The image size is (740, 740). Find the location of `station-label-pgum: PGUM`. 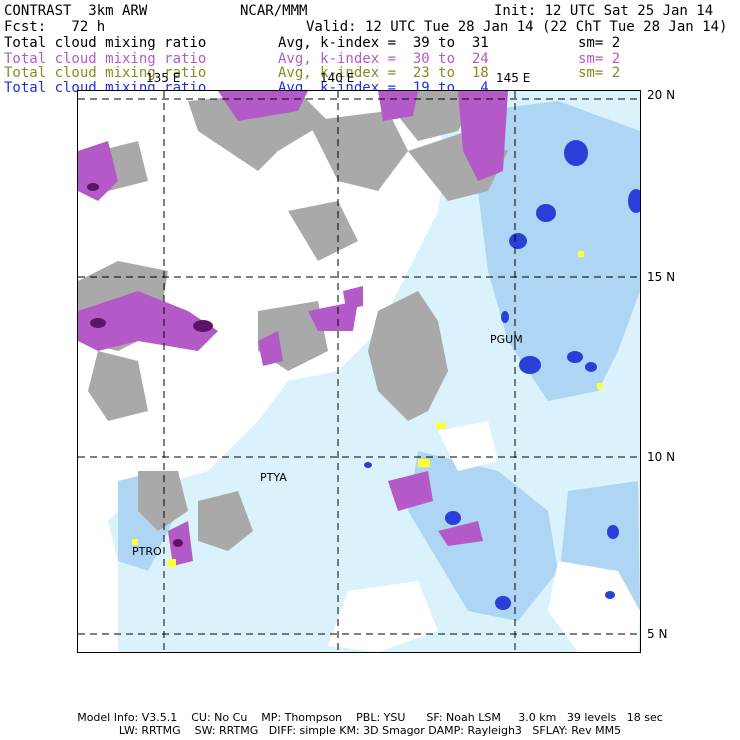

station-label-pgum: PGUM is located at coordinates (506, 339).